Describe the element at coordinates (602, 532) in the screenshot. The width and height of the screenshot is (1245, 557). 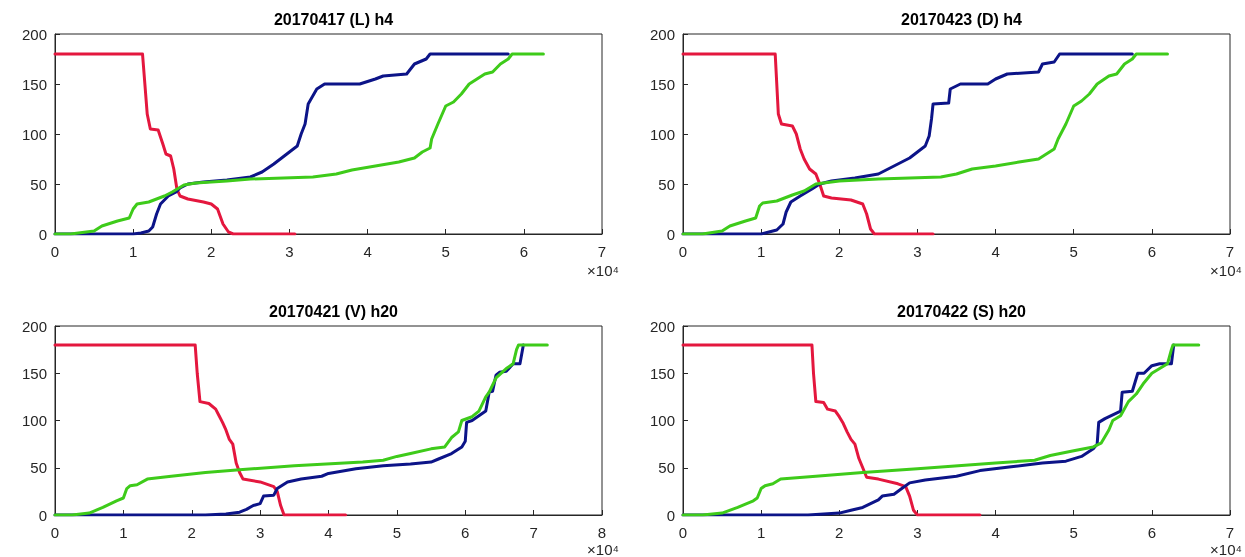
I see `x-tick-label: 8` at that location.